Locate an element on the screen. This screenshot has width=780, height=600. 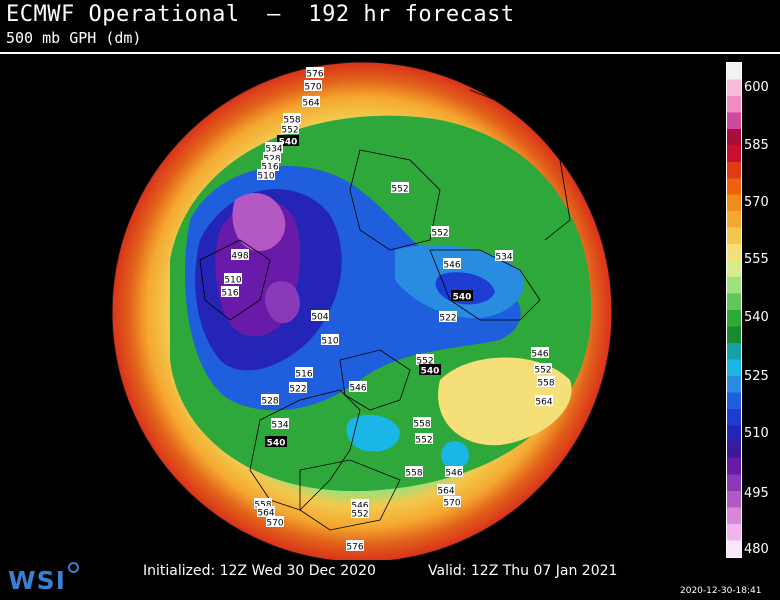
valid-time: Valid: 12Z Thu 07 Jan 2021 is located at coordinates (523, 571).